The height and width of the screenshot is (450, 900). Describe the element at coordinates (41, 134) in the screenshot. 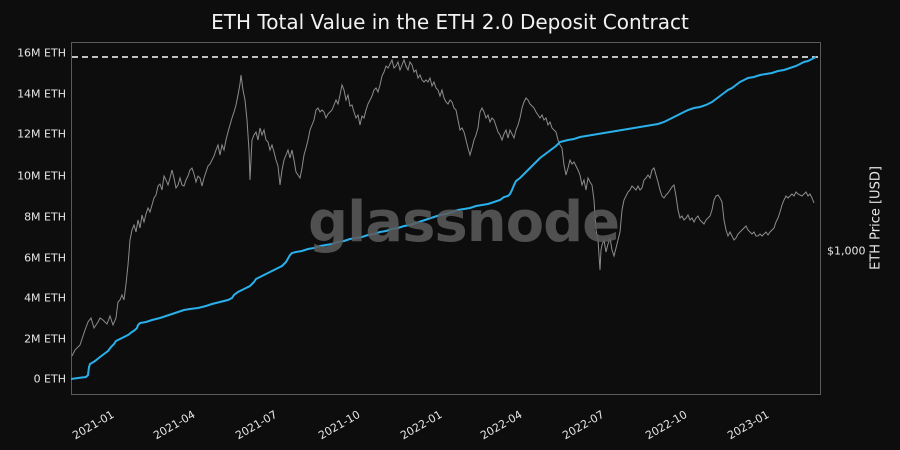

I see `y-tick-12m: 12M ETH` at that location.